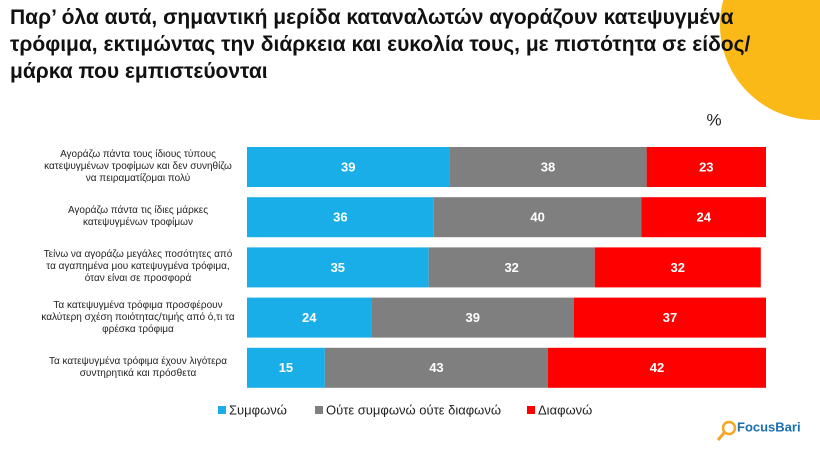 Image resolution: width=820 pixels, height=449 pixels. I want to click on decor-circle, so click(770, 60).